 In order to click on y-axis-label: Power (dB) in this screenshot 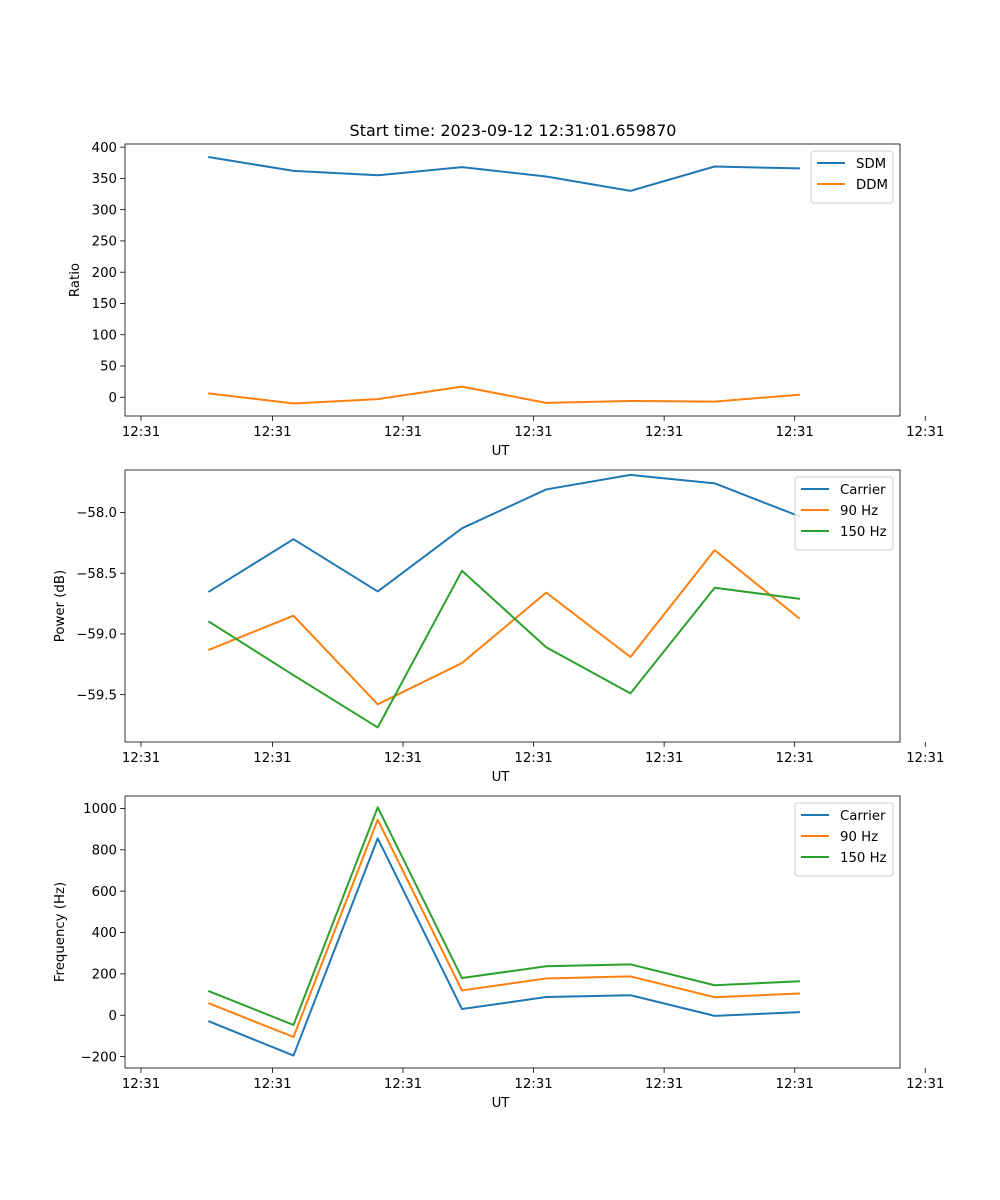, I will do `click(60, 606)`.